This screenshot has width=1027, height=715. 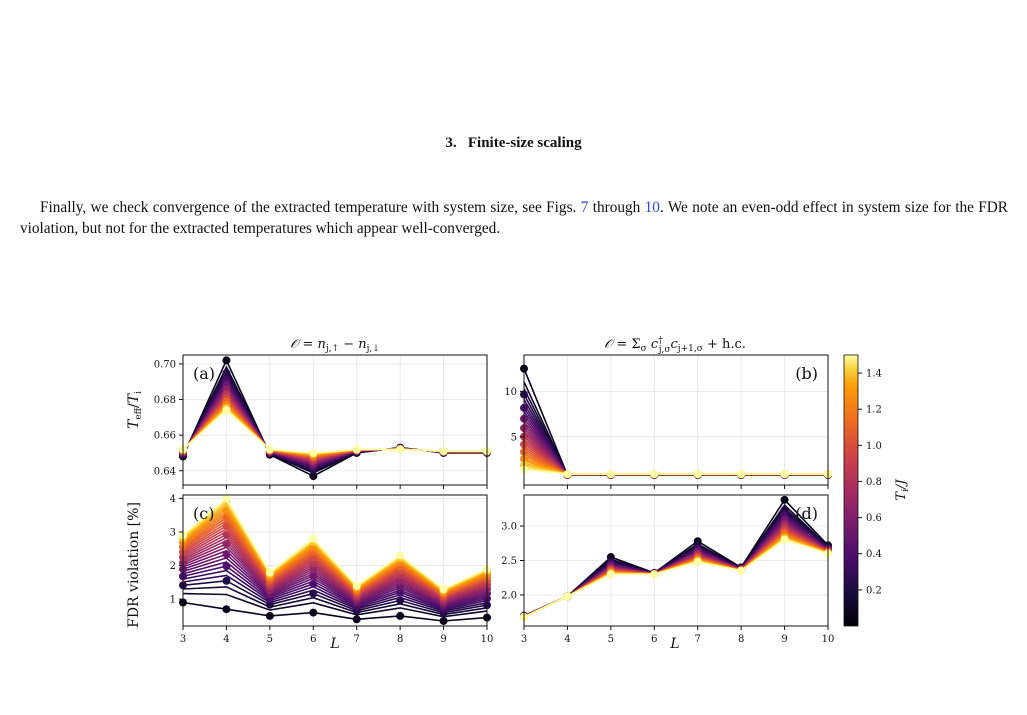 I want to click on y-tick-label: 0.68, so click(x=165, y=400).